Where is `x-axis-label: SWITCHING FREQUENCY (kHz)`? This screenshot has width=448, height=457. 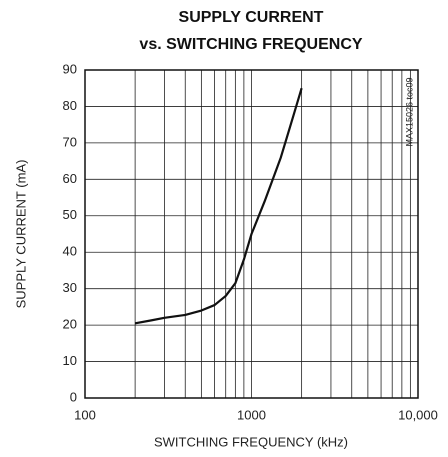 x-axis-label: SWITCHING FREQUENCY (kHz) is located at coordinates (251, 441).